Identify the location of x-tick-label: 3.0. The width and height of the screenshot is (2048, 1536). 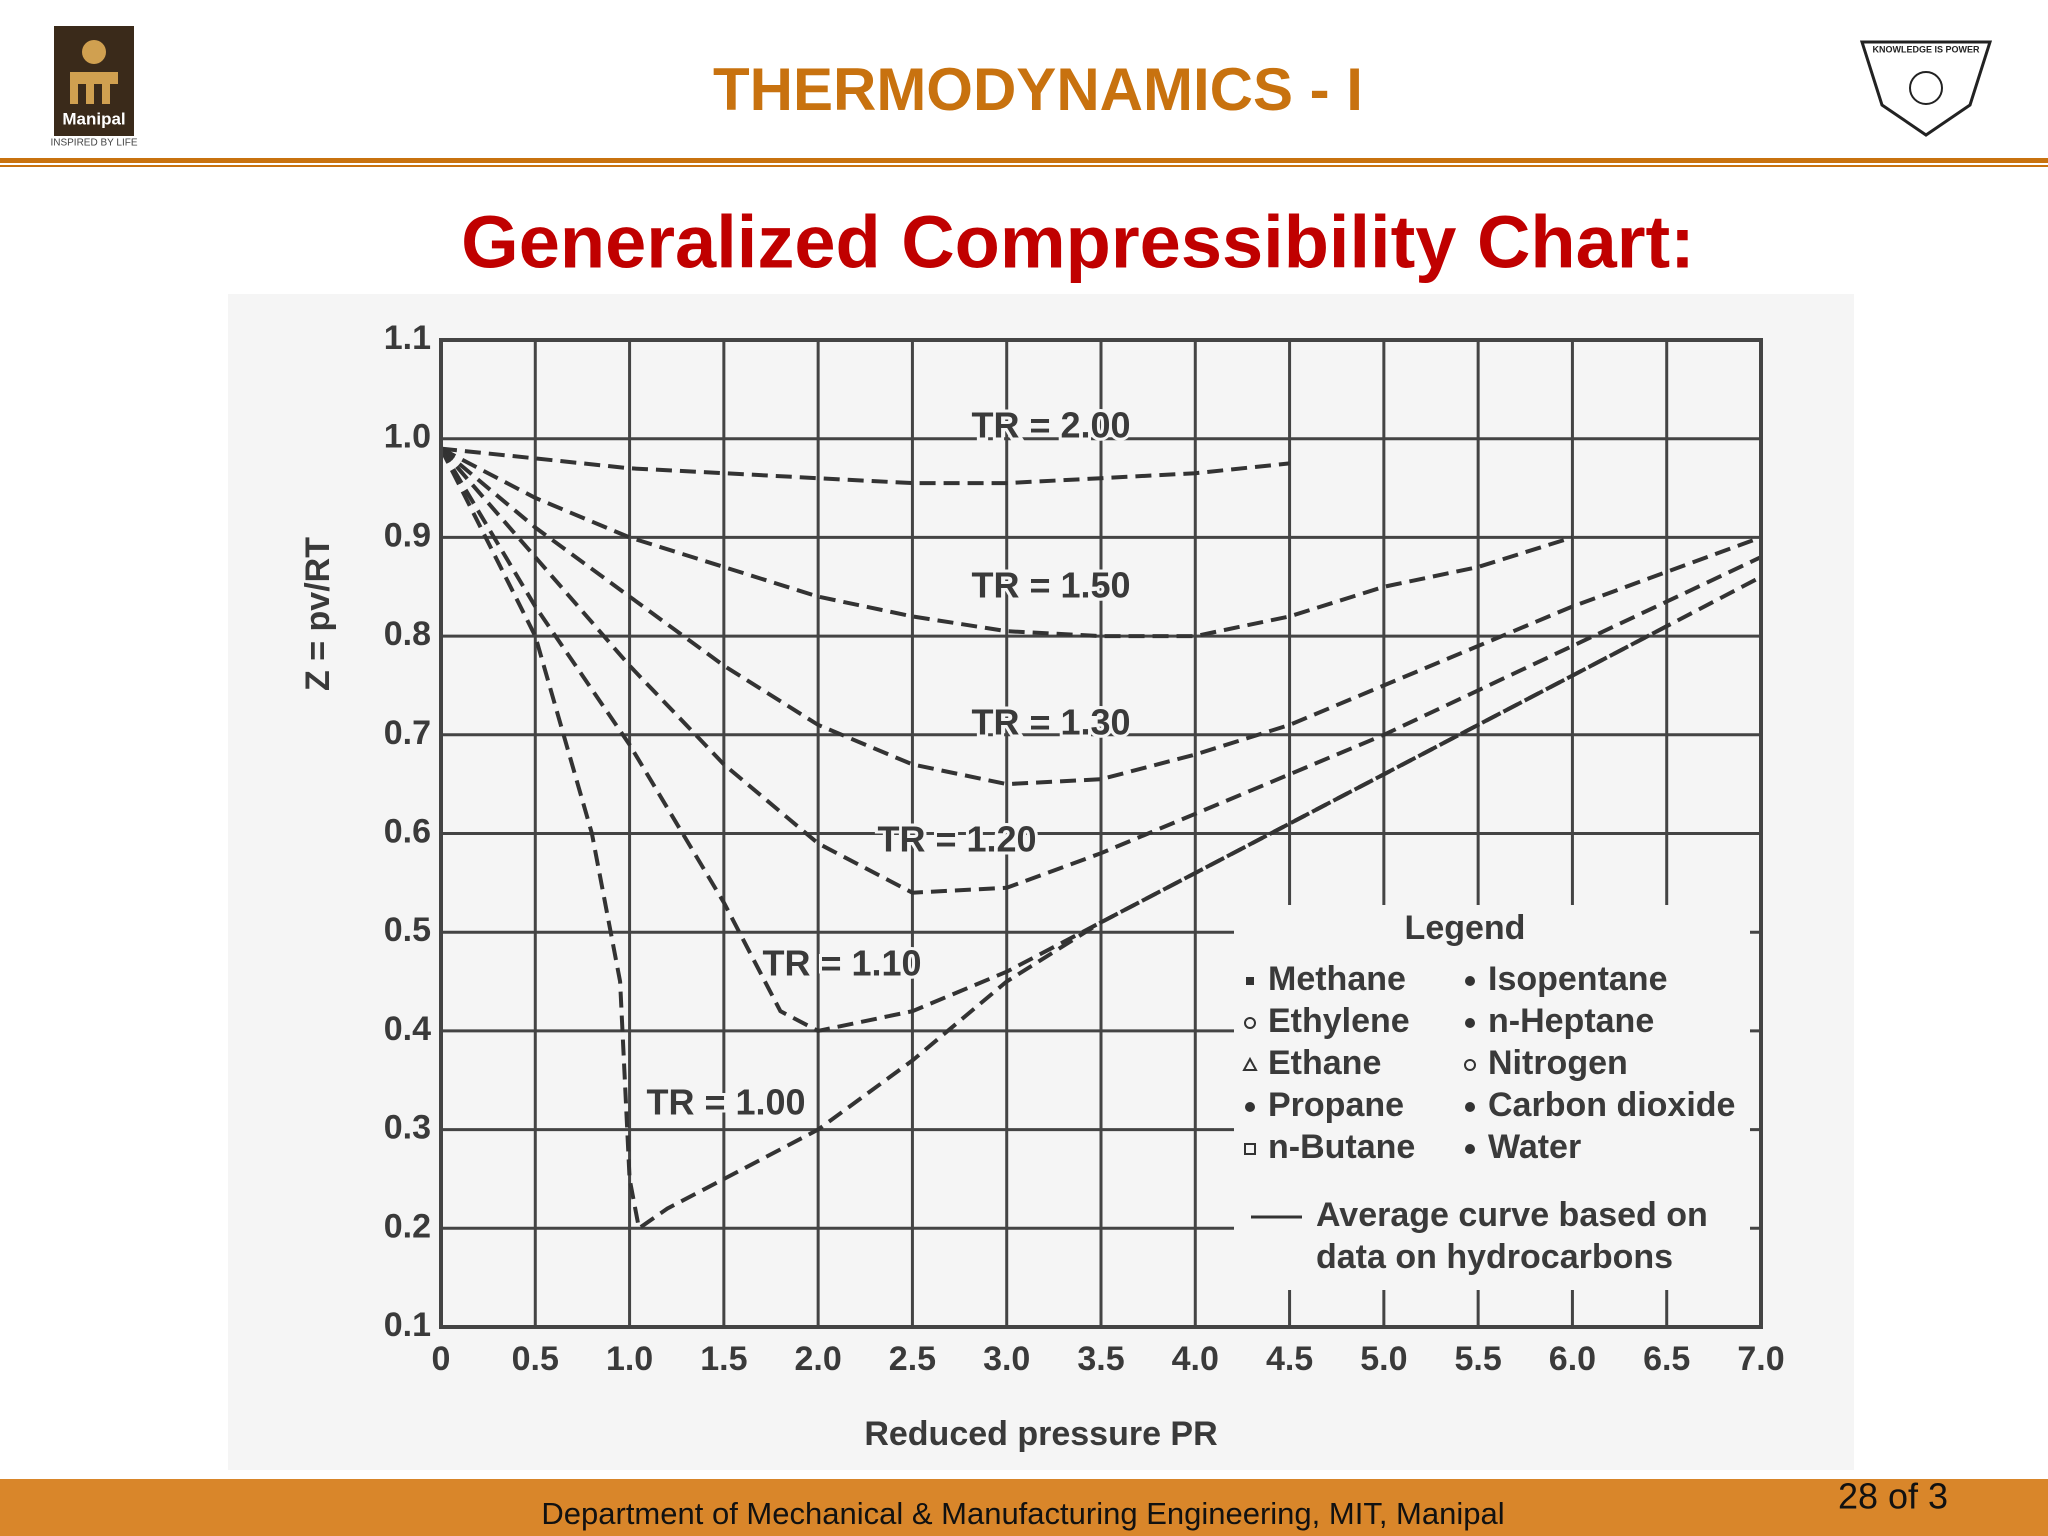
(1006, 1359).